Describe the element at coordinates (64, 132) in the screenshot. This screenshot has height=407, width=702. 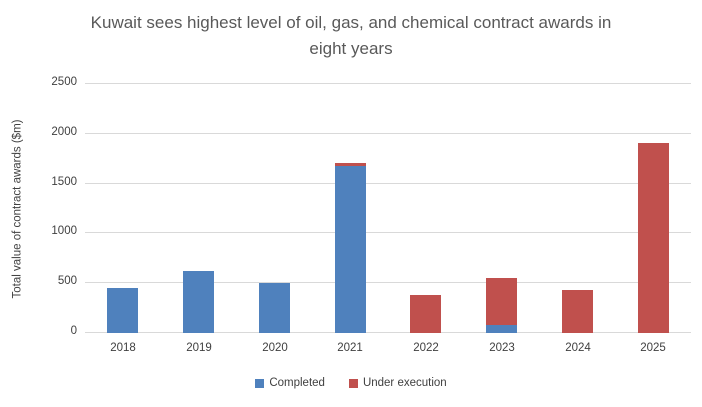
I see `y-tick-label-2000: 2000` at that location.